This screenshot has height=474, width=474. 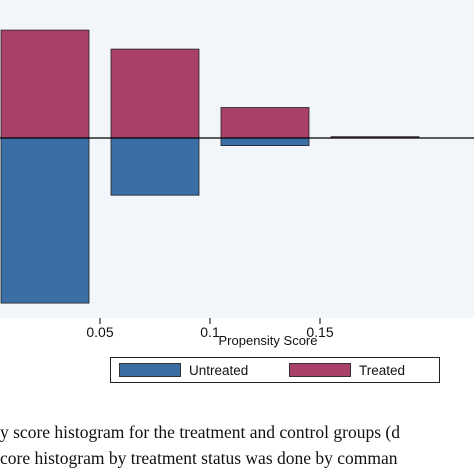 I want to click on legend: Untreated Treated, so click(x=275, y=370).